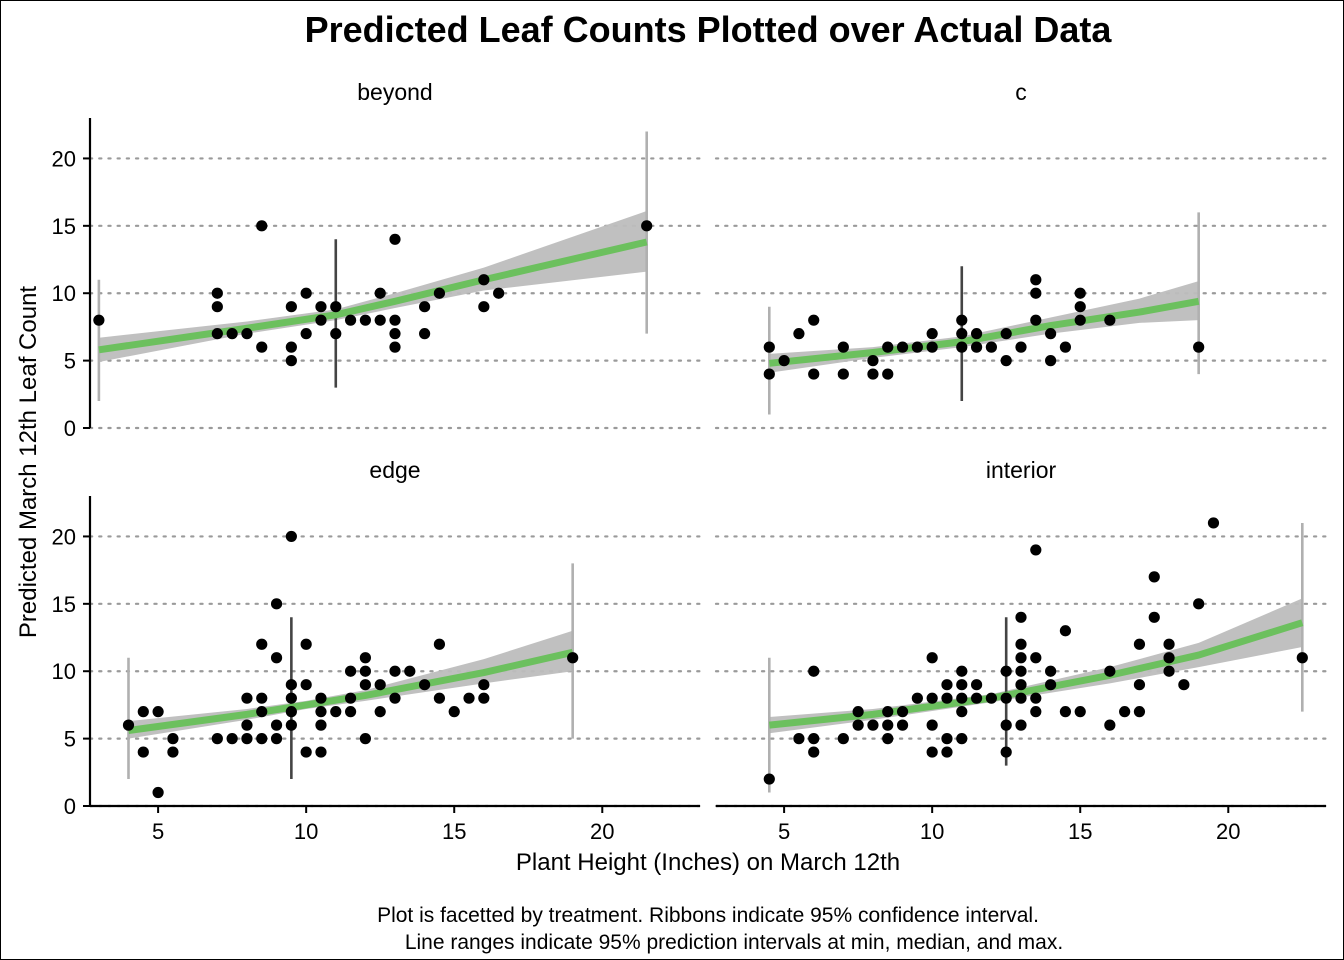 The width and height of the screenshot is (1344, 960). I want to click on x-tick-label: 20, so click(1228, 831).